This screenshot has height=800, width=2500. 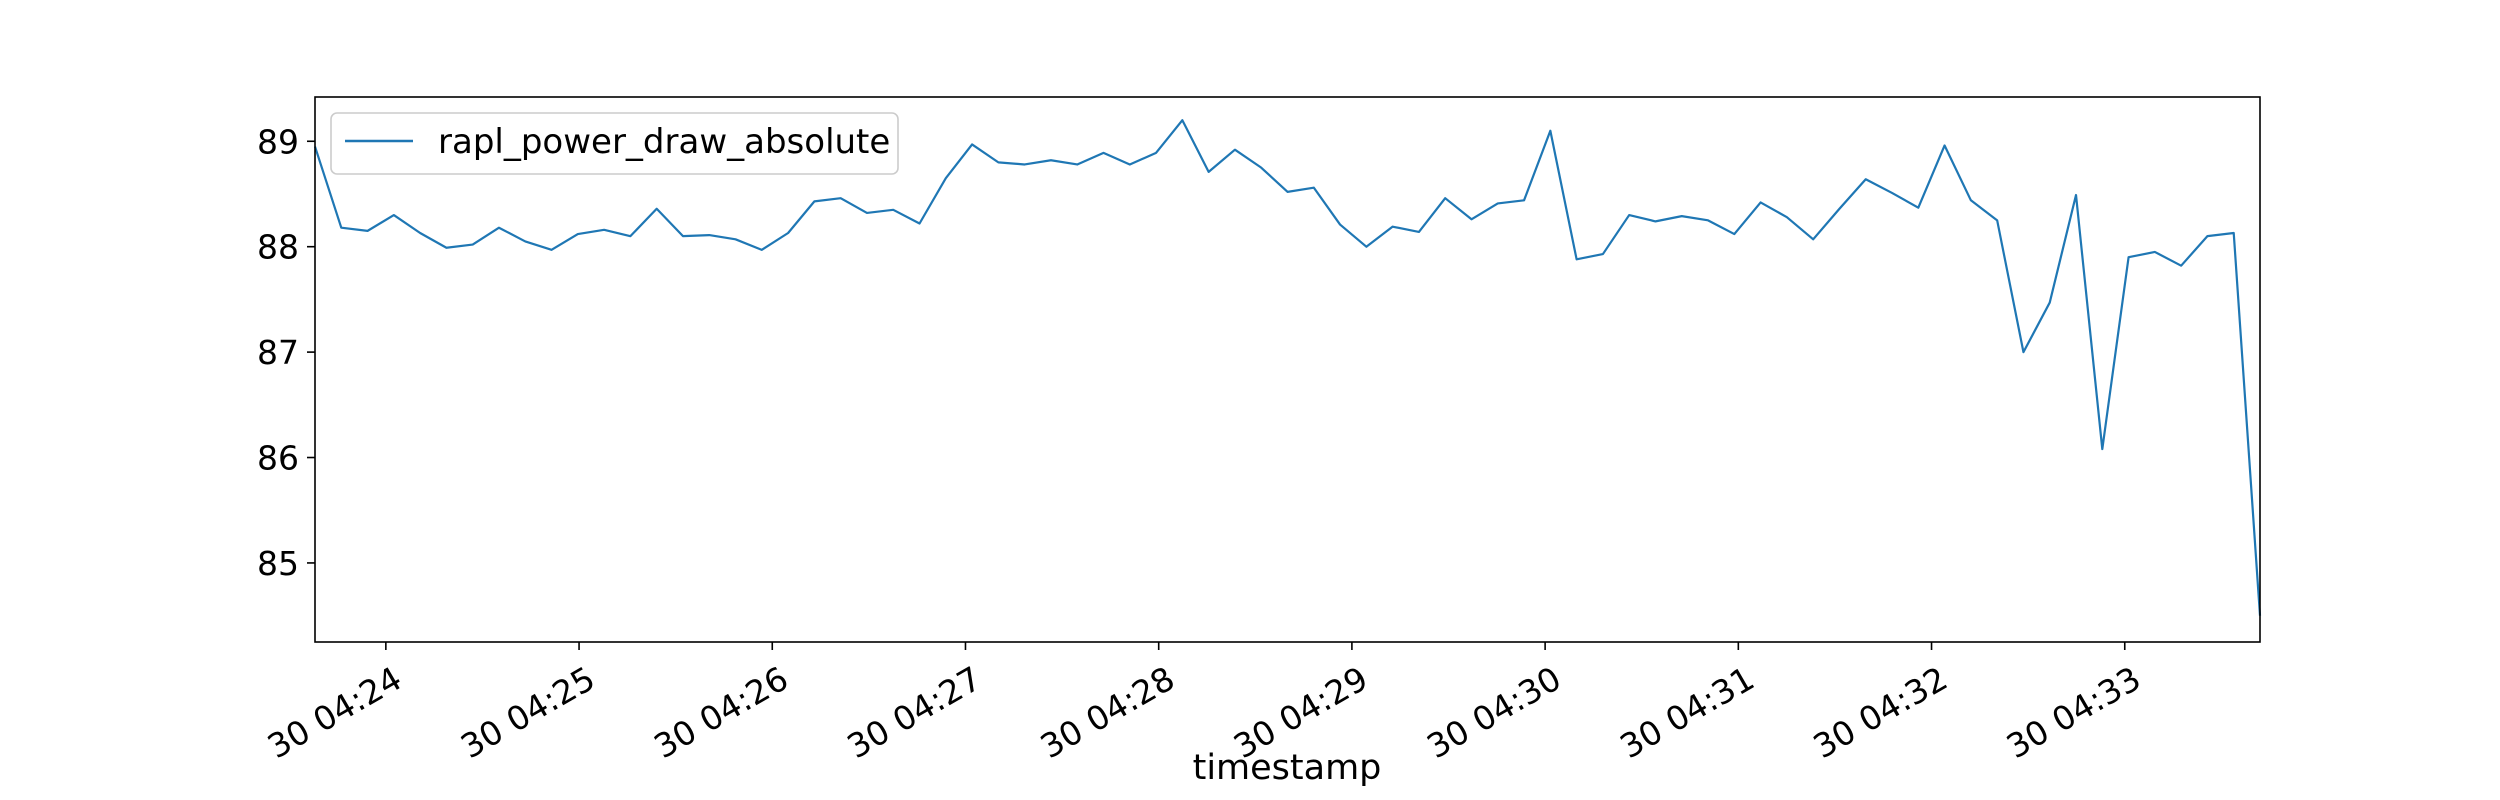 I want to click on x-tick-label: 30 04:31, so click(x=1686, y=713).